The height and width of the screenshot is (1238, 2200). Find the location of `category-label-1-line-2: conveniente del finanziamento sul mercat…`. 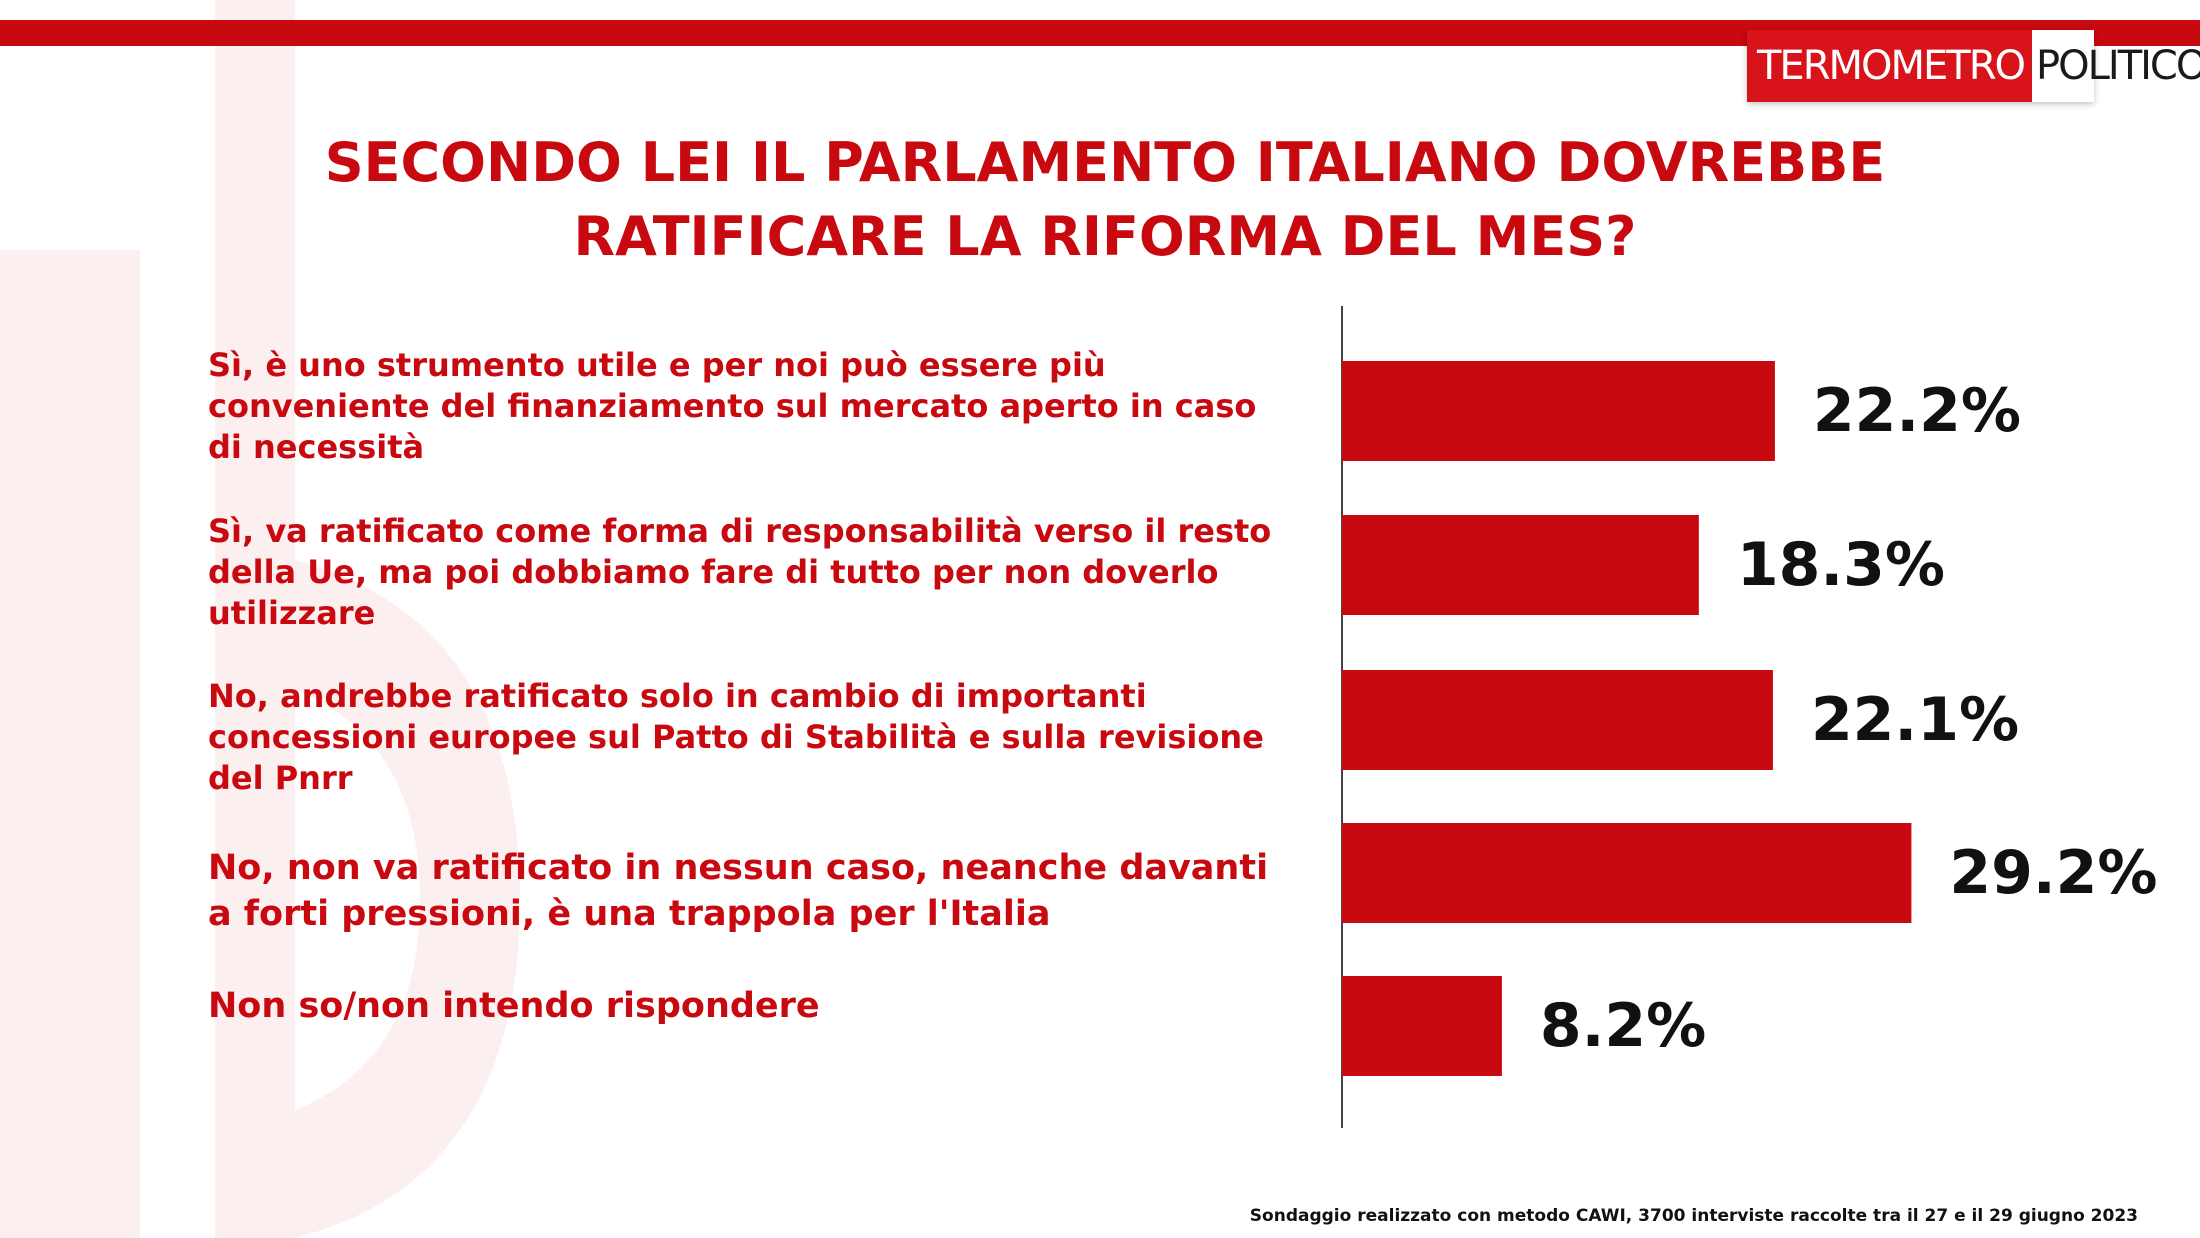

category-label-1-line-2: conveniente del finanziamento sul mercat… is located at coordinates (732, 406).